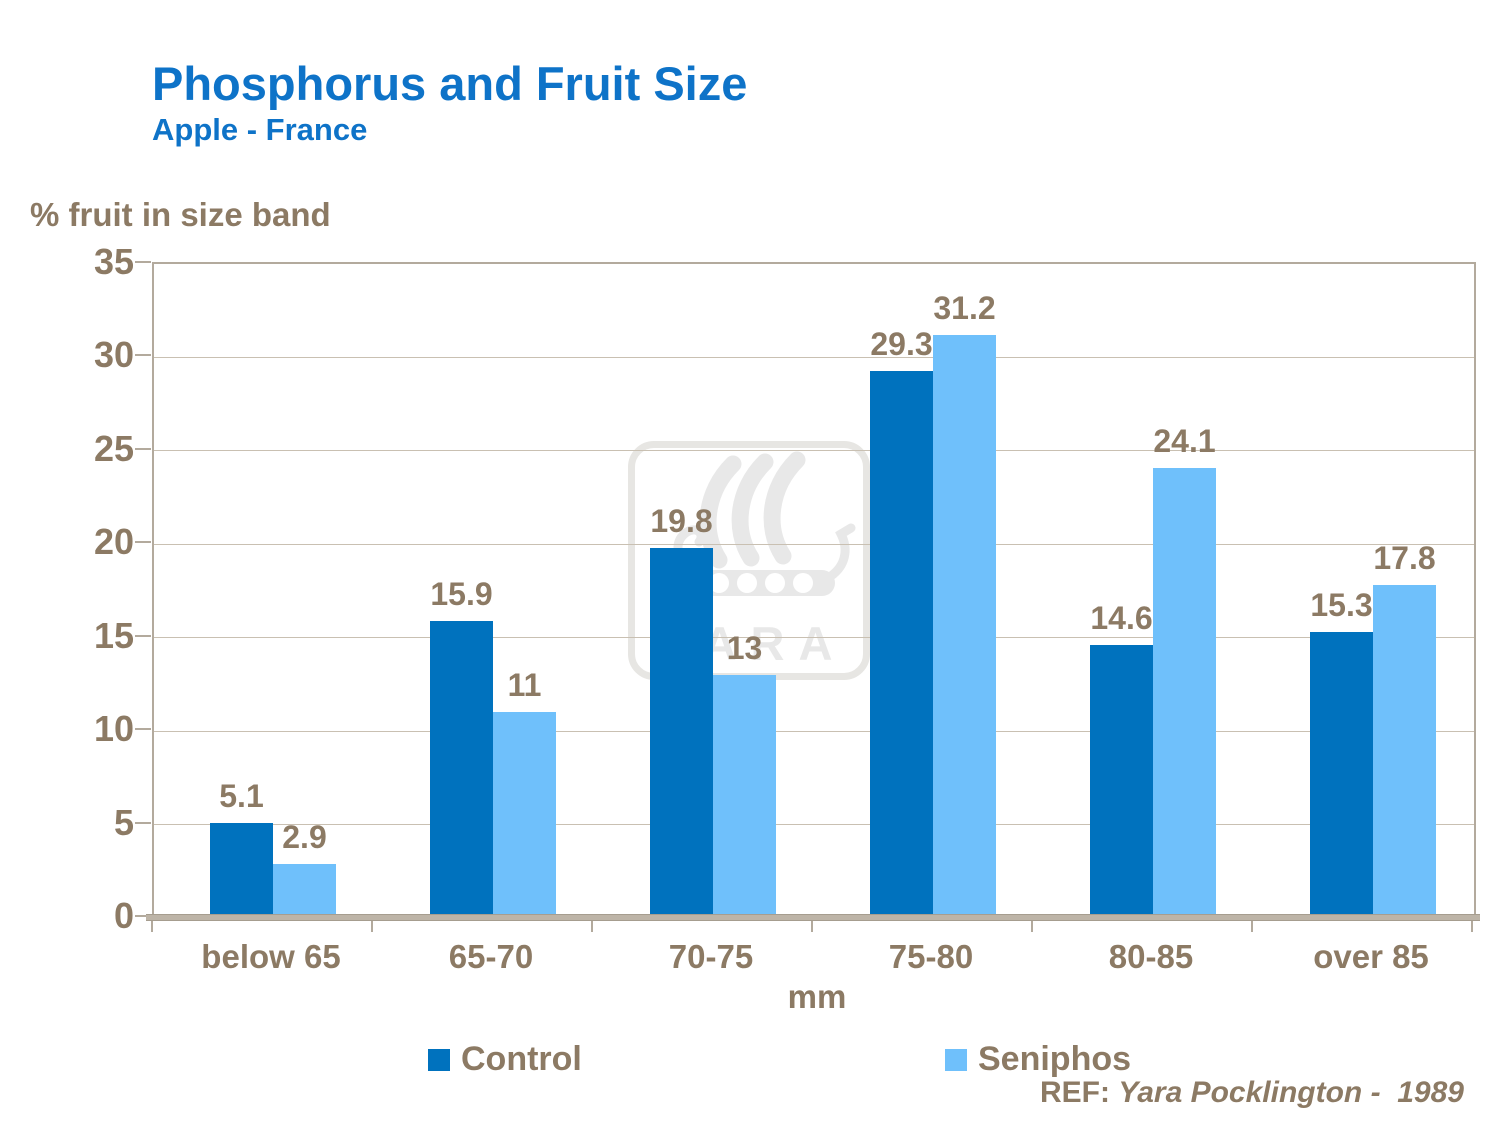 The width and height of the screenshot is (1500, 1125). What do you see at coordinates (271, 956) in the screenshot?
I see `x-axis-category-label: below 65` at bounding box center [271, 956].